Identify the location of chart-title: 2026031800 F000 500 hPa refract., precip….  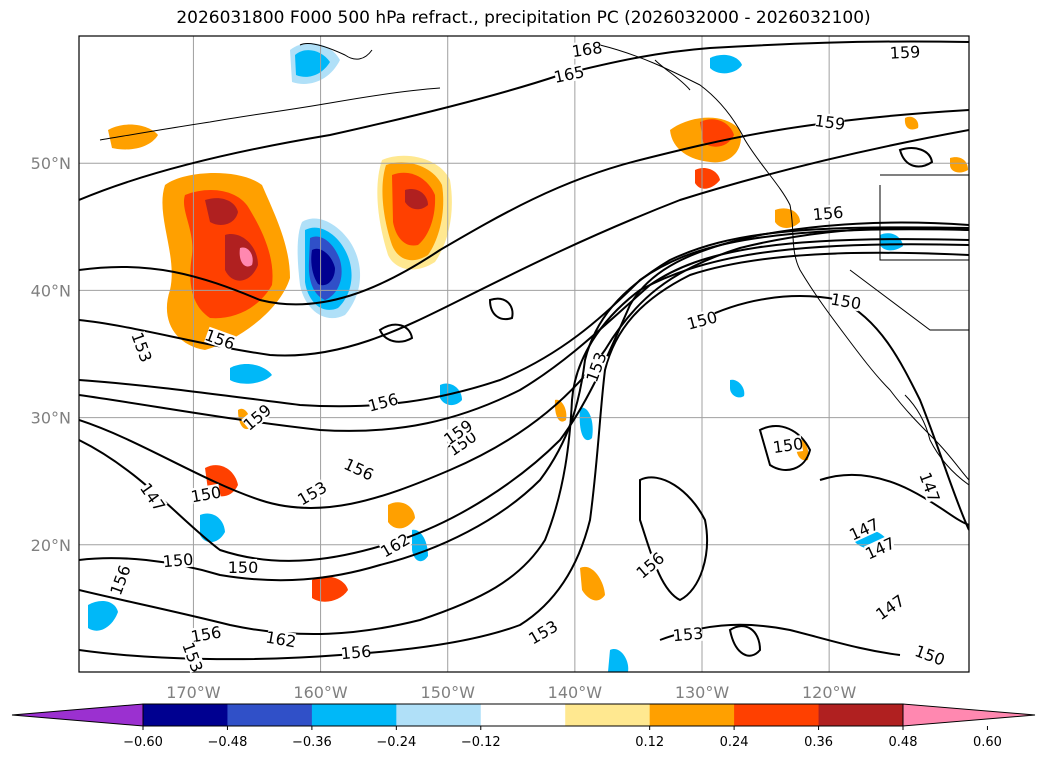
(523, 18).